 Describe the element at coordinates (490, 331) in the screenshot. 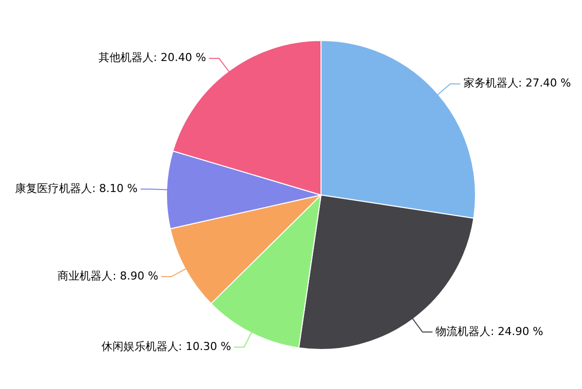

I see `slice-label: 物流机器人: 24.90 %` at that location.